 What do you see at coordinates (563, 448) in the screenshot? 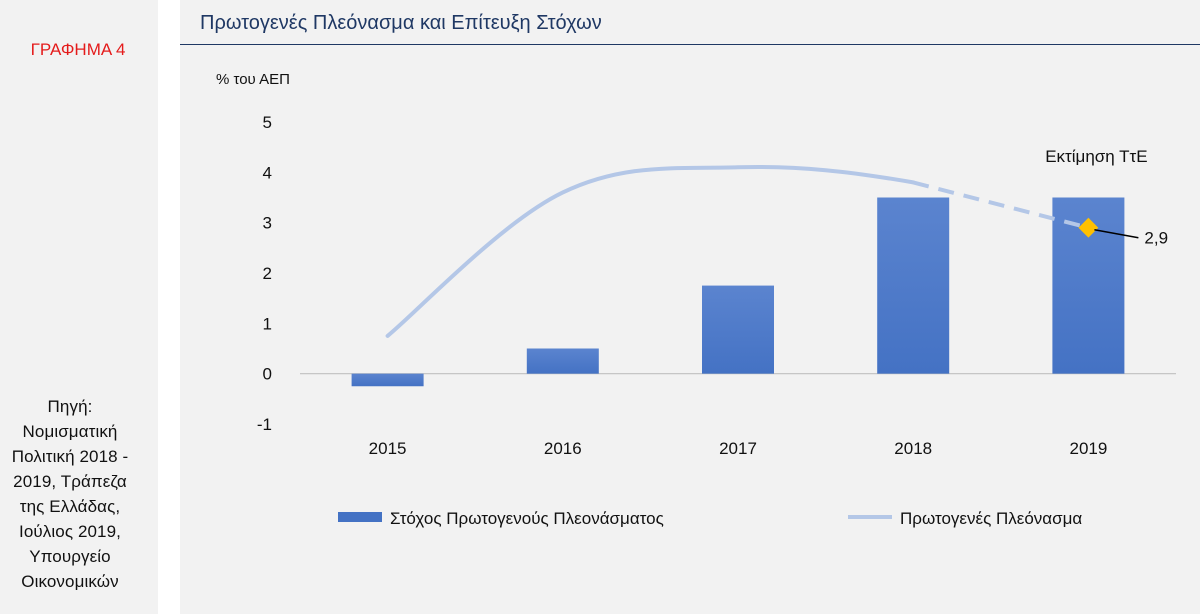
I see `x-tick-label: 2016` at bounding box center [563, 448].